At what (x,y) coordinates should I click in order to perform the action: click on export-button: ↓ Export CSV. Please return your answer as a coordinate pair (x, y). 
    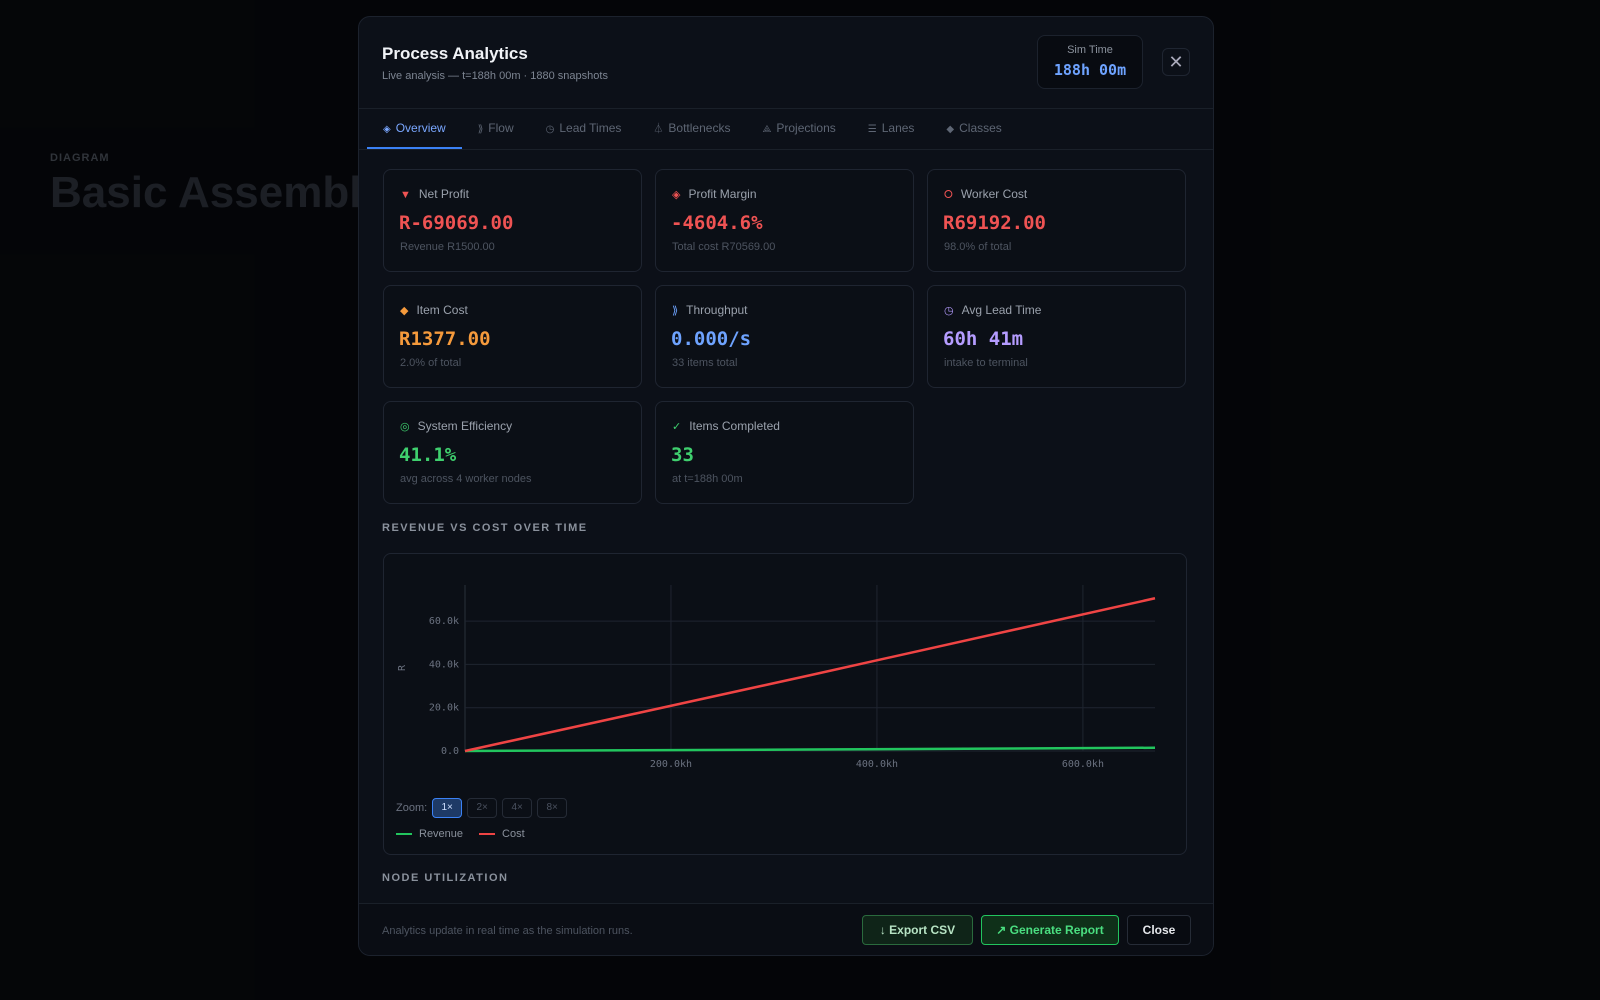
    Looking at the image, I should click on (917, 930).